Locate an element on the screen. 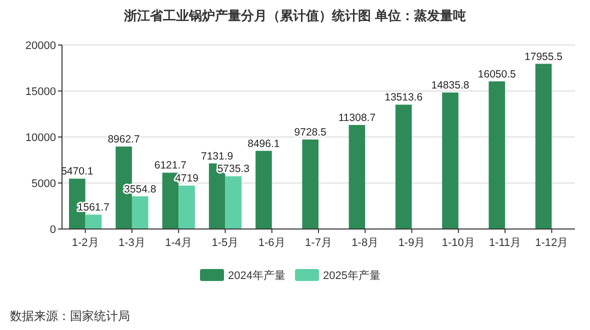  data-label: 8496.1 is located at coordinates (264, 144).